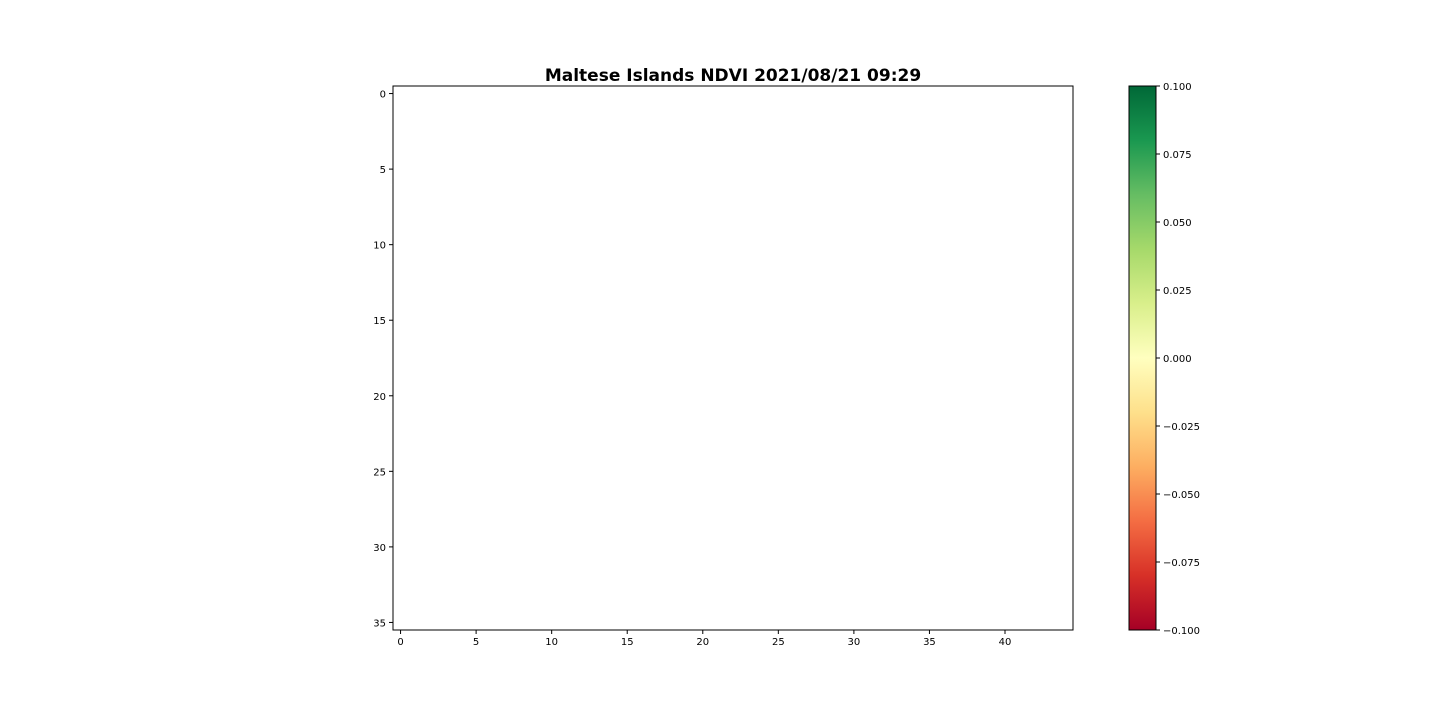  I want to click on colorbar-tick-label: 0.025, so click(1177, 291).